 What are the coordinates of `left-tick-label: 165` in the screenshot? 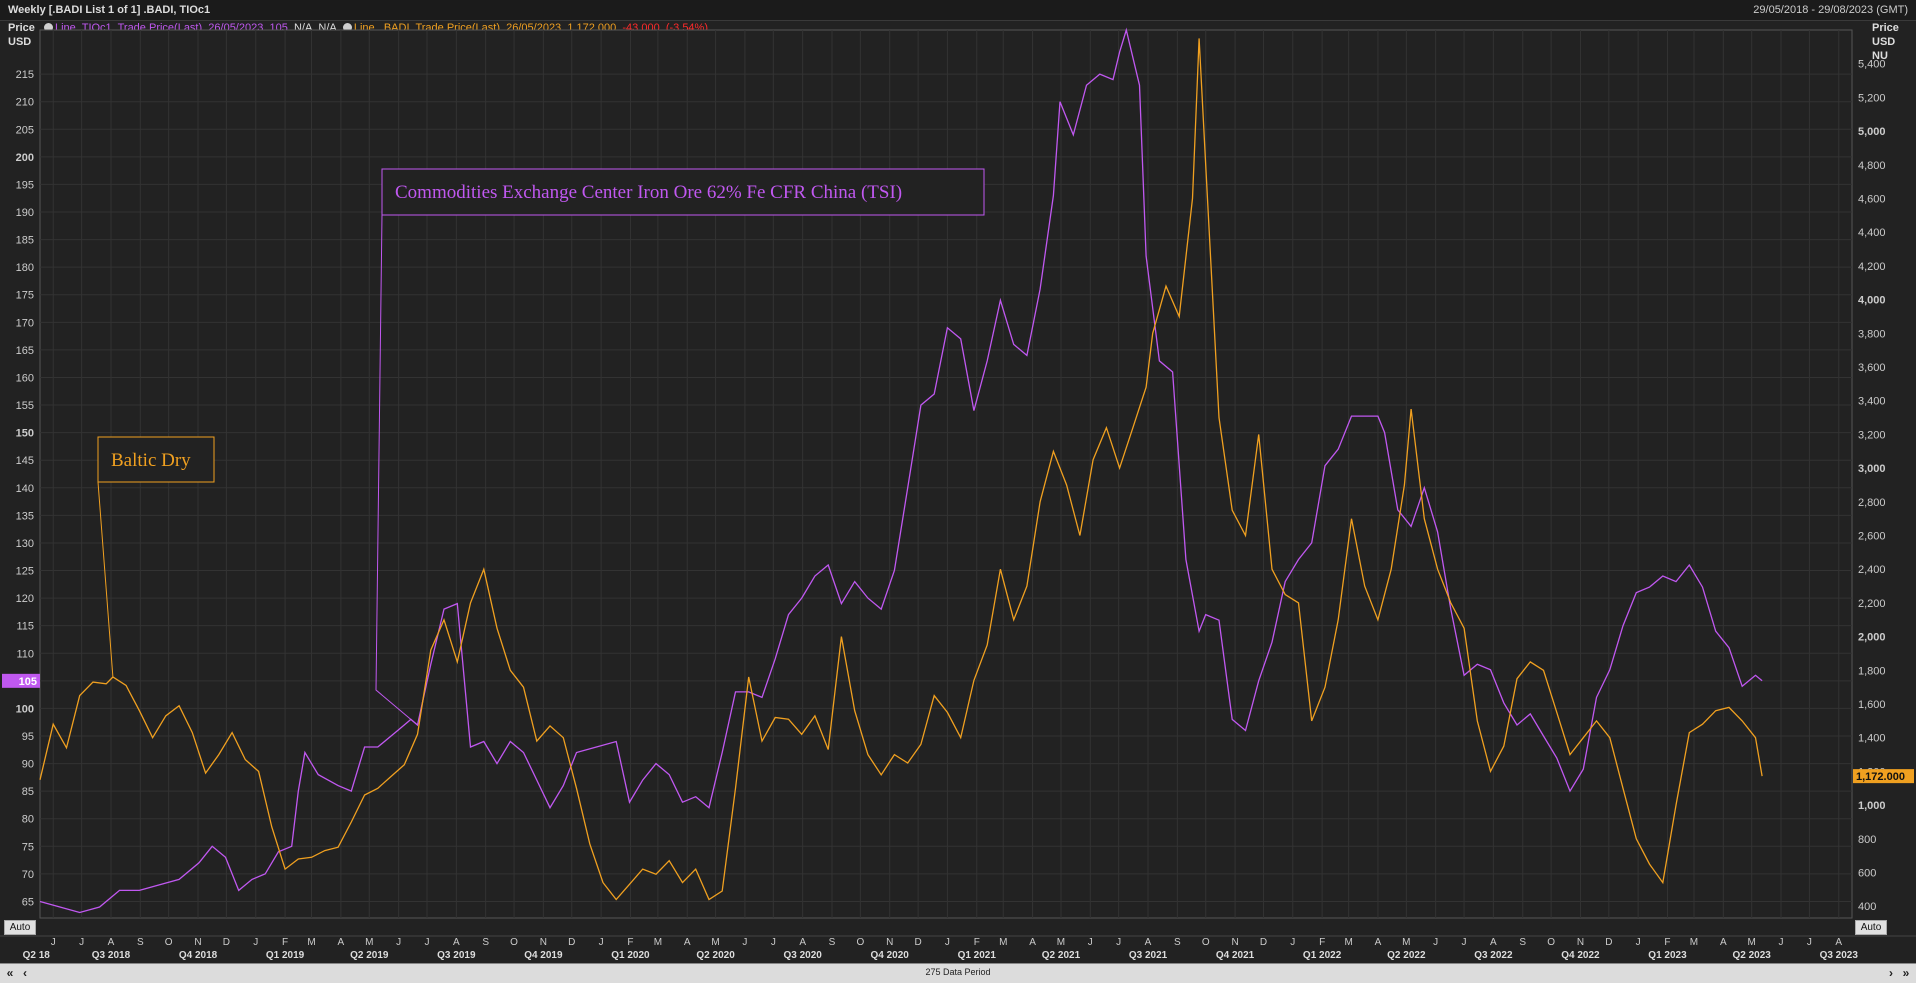 It's located at (25, 351).